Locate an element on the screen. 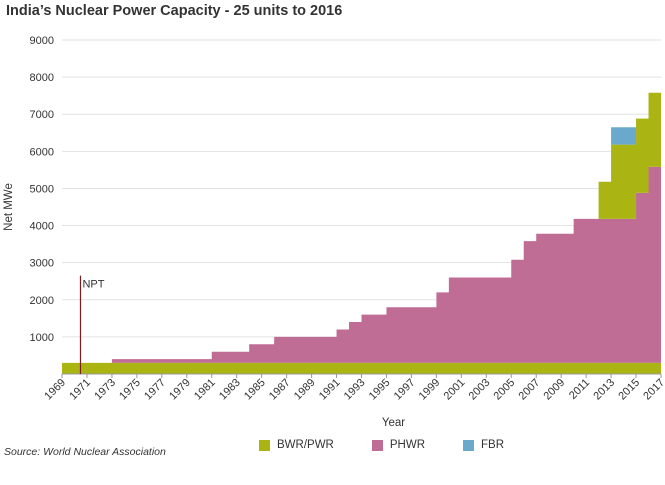 Image resolution: width=665 pixels, height=485 pixels. x-tick-label: 1991 is located at coordinates (330, 390).